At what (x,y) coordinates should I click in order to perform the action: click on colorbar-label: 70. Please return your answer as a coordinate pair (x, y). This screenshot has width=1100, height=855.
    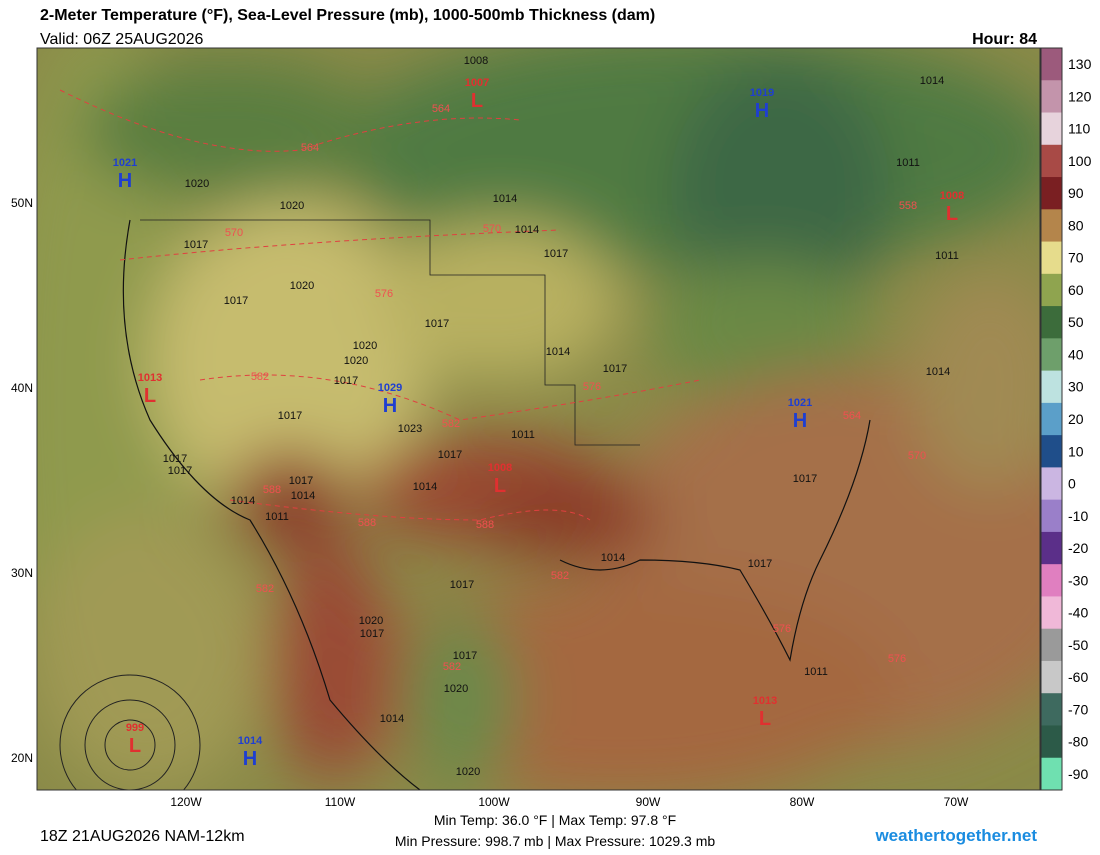
    Looking at the image, I should click on (1076, 258).